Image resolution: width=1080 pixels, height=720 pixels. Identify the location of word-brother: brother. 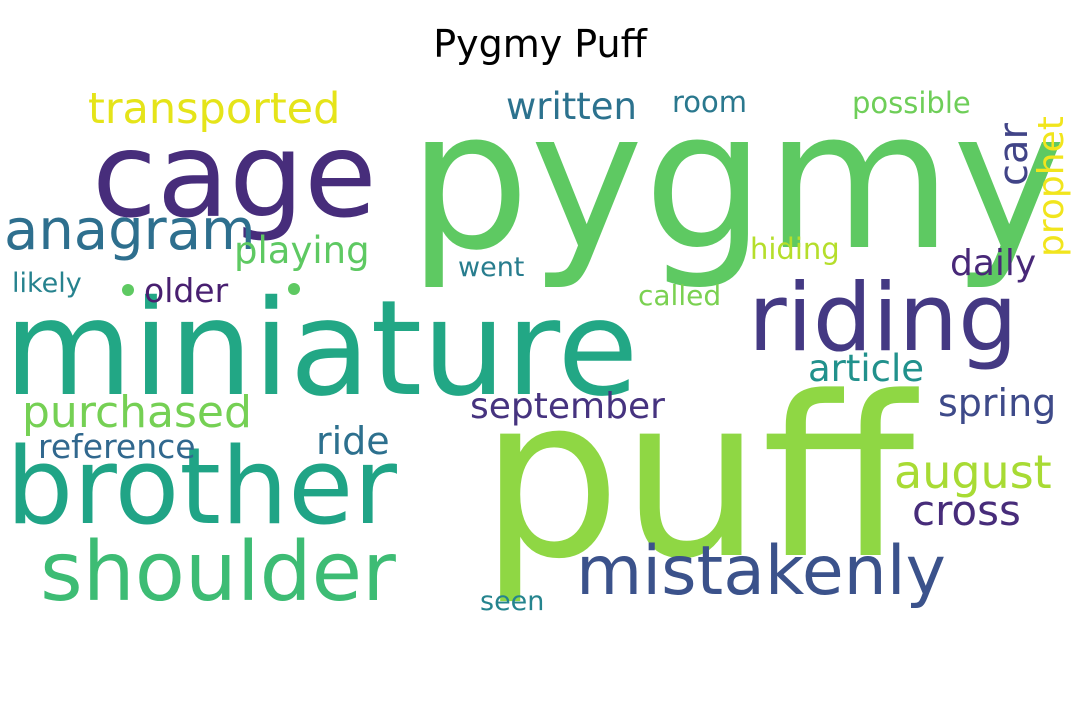
(201, 486).